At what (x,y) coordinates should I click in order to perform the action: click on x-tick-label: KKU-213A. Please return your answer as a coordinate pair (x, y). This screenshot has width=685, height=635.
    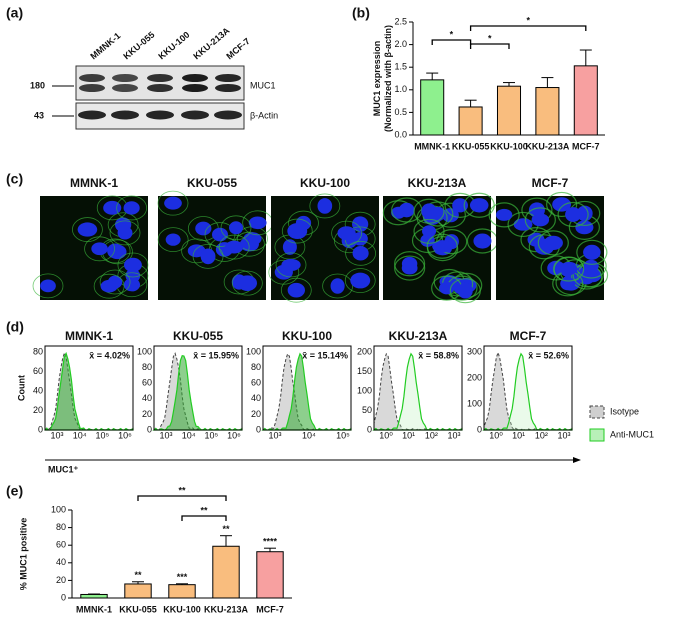
    Looking at the image, I should click on (226, 609).